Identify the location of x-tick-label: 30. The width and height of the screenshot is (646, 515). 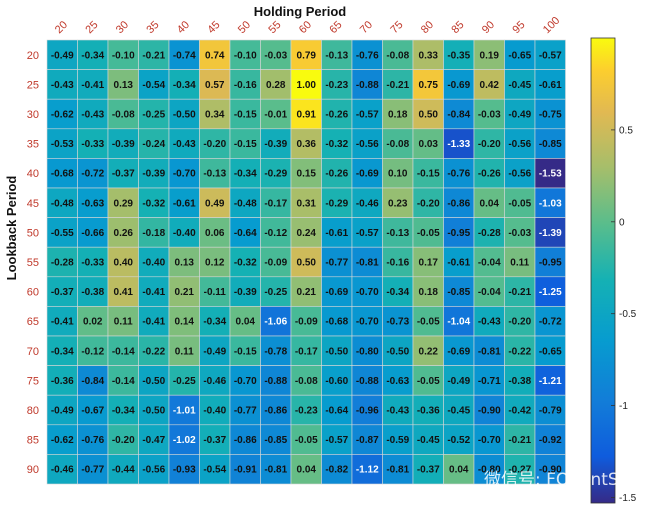
(122, 27).